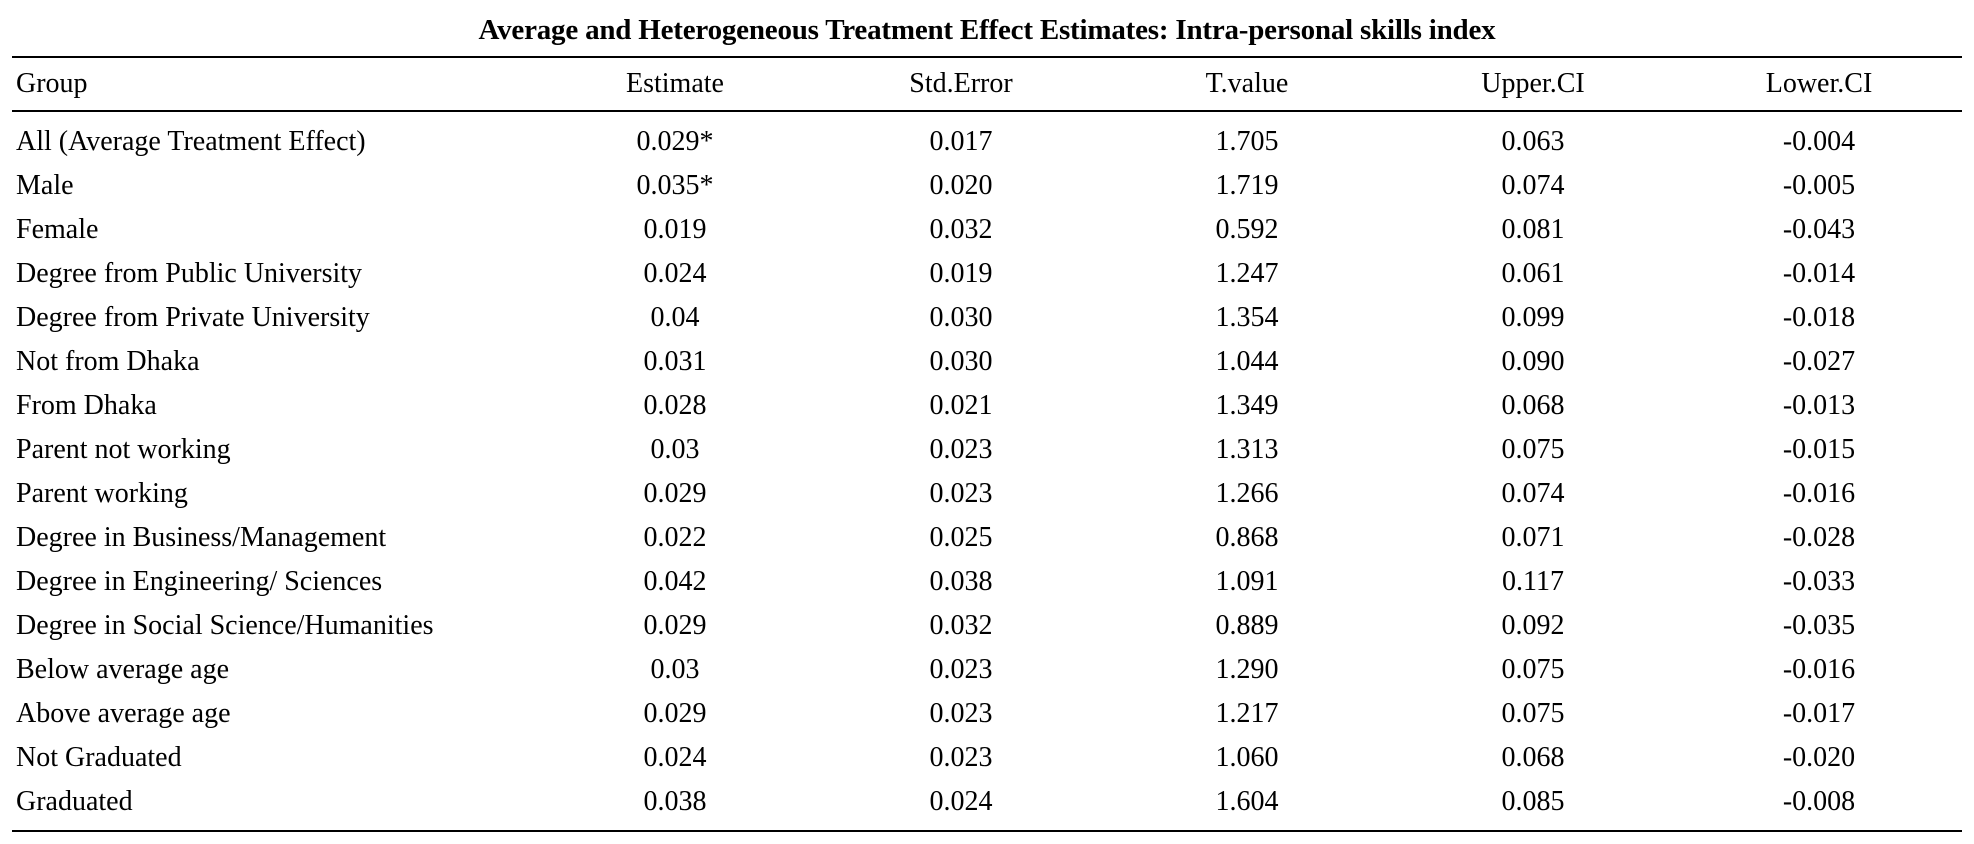 The height and width of the screenshot is (844, 1974). Describe the element at coordinates (1819, 83) in the screenshot. I see `column-header-lower-ci: Lower.CI` at that location.